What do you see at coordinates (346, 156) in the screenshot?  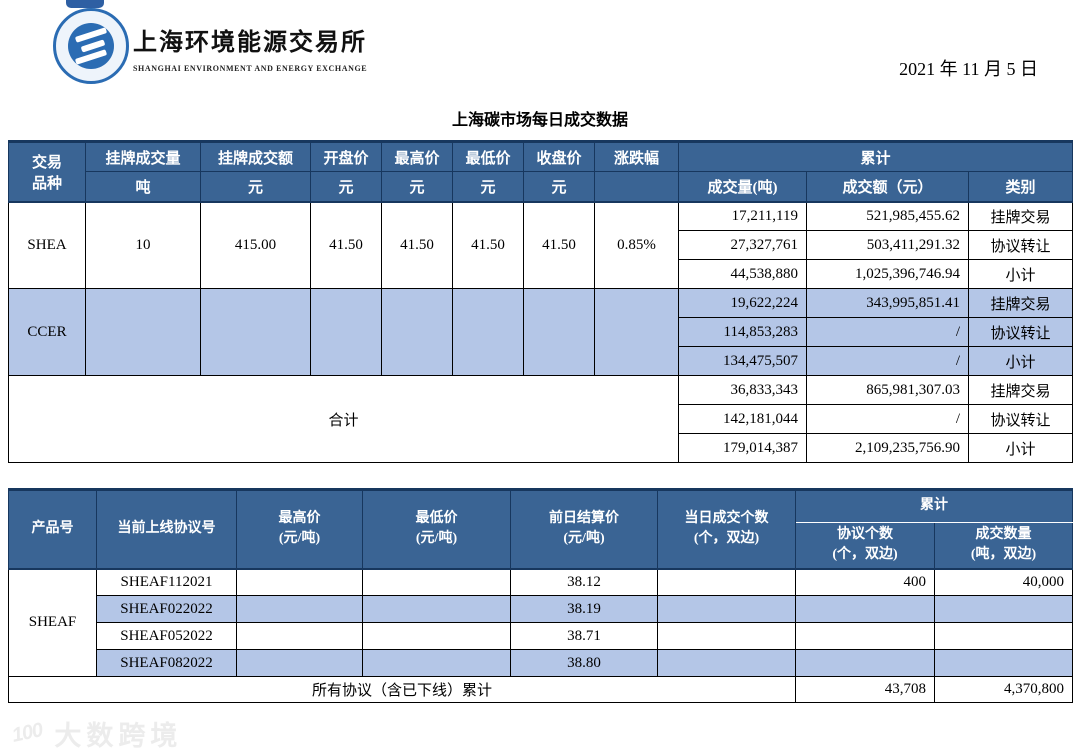 I see `col-header-open: 开盘价` at bounding box center [346, 156].